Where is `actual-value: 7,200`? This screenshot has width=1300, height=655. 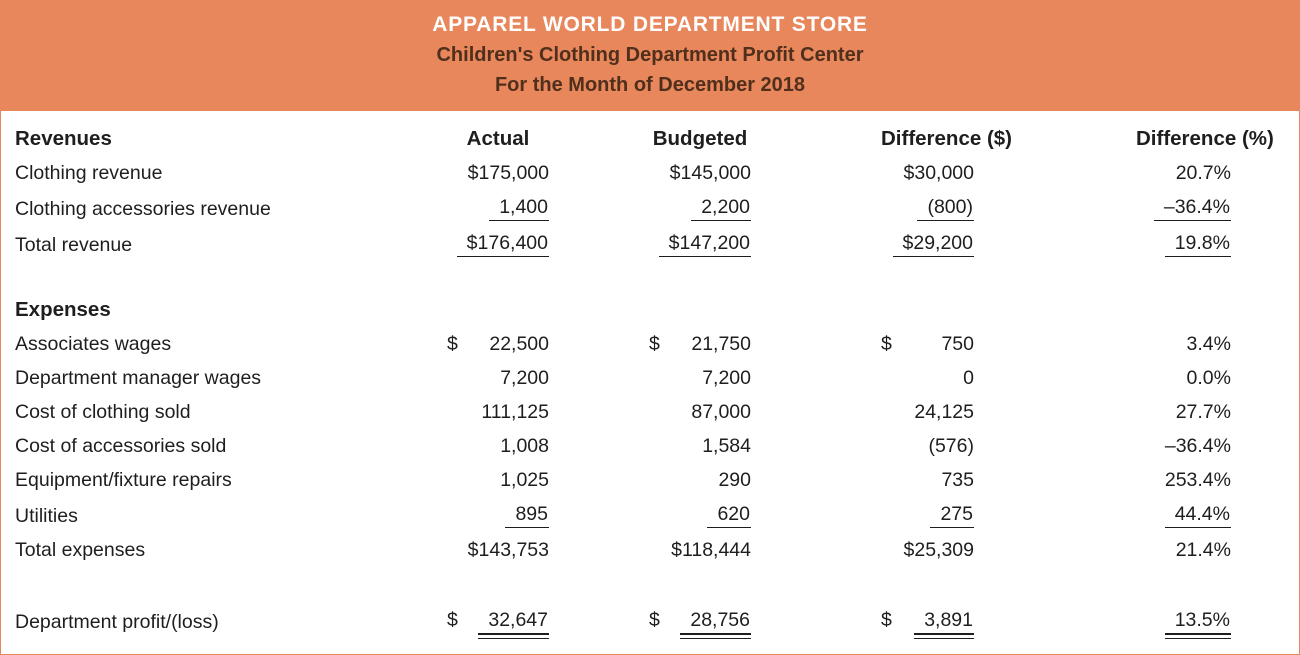 actual-value: 7,200 is located at coordinates (524, 377).